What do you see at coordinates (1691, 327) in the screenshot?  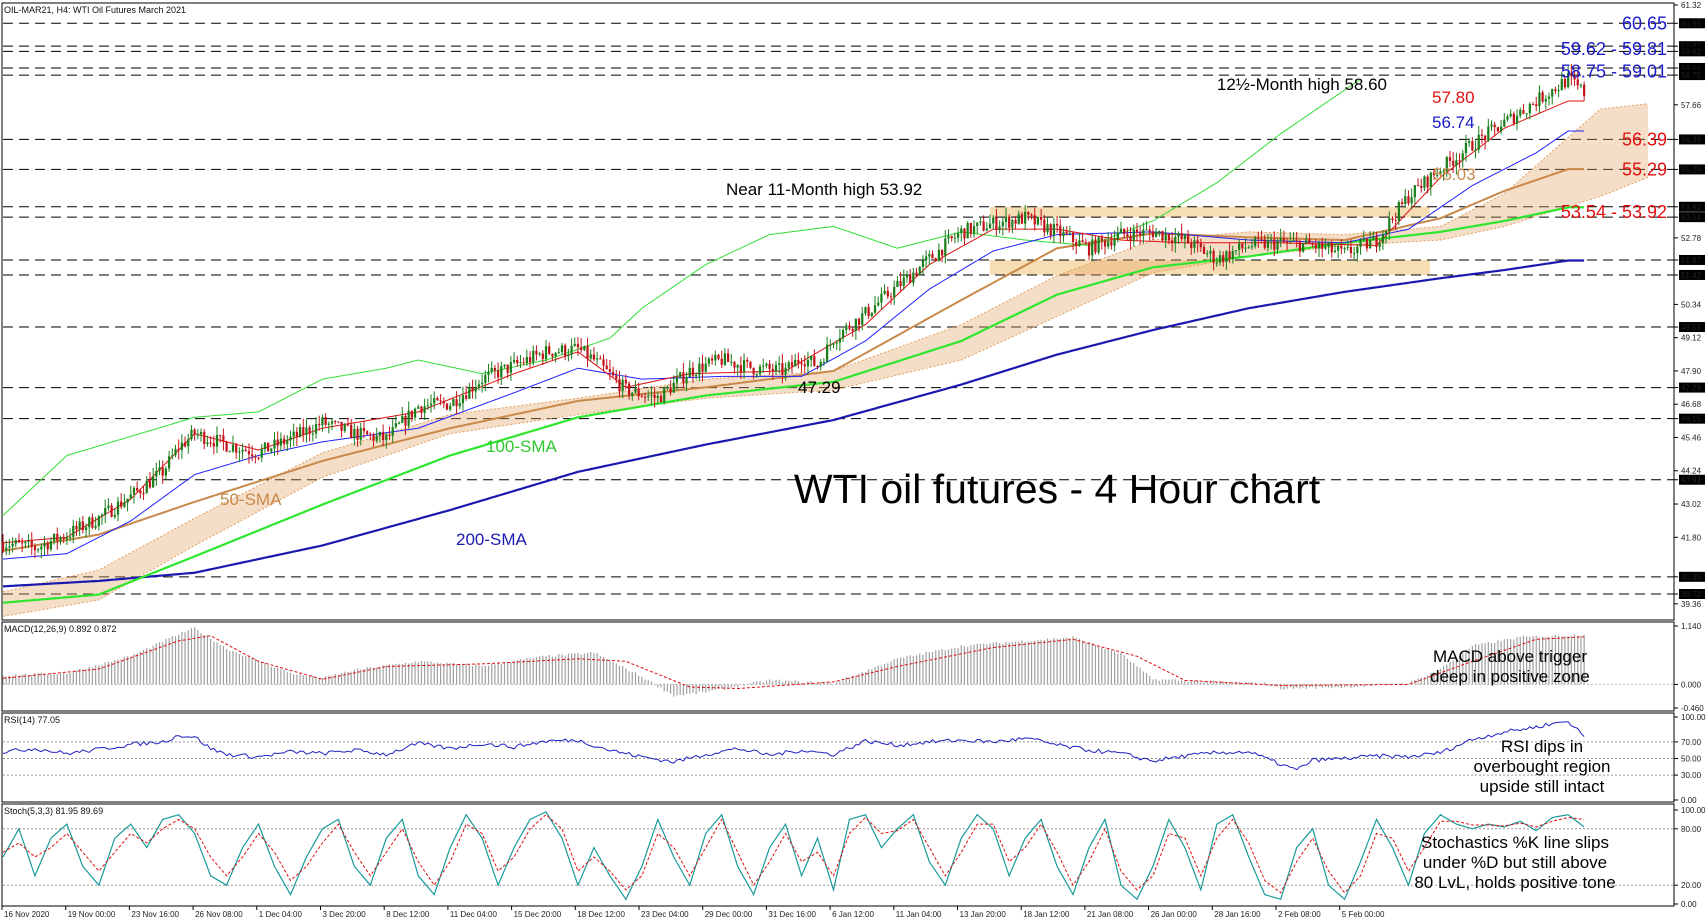 I see `y-tick-label: 49.51` at bounding box center [1691, 327].